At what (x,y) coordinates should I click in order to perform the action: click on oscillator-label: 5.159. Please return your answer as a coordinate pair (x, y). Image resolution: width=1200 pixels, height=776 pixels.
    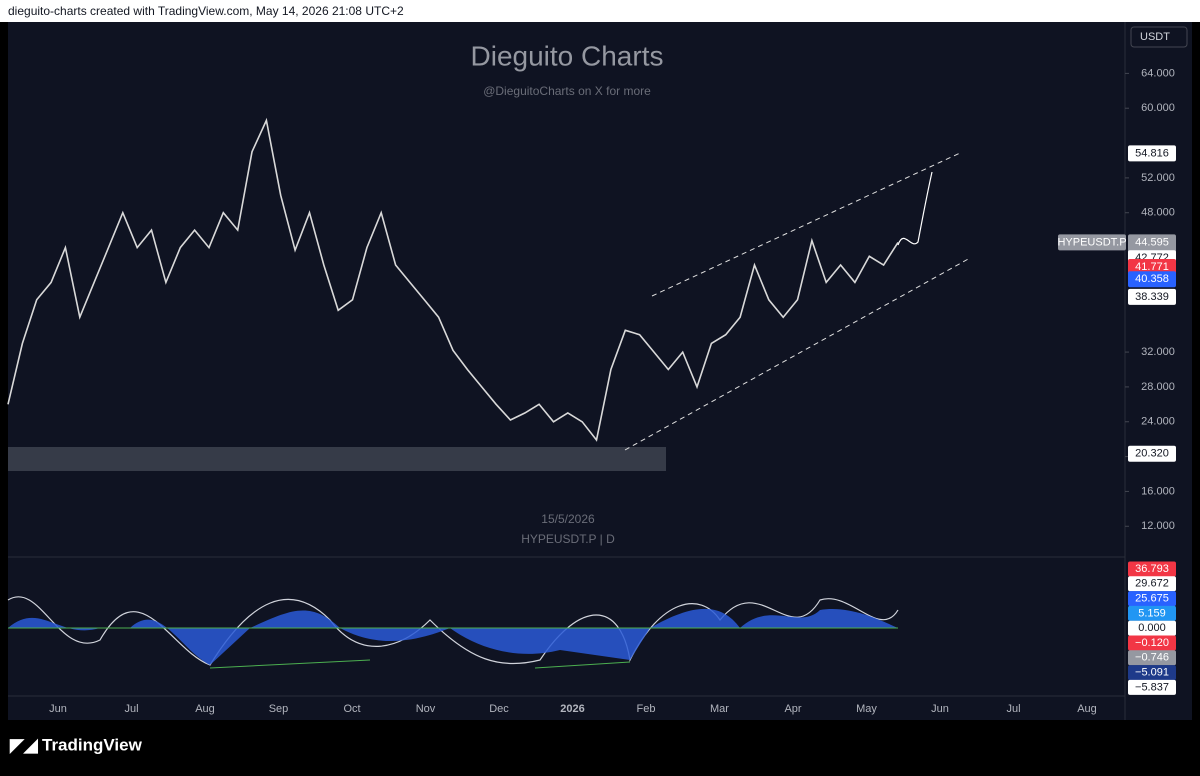
    Looking at the image, I should click on (1152, 613).